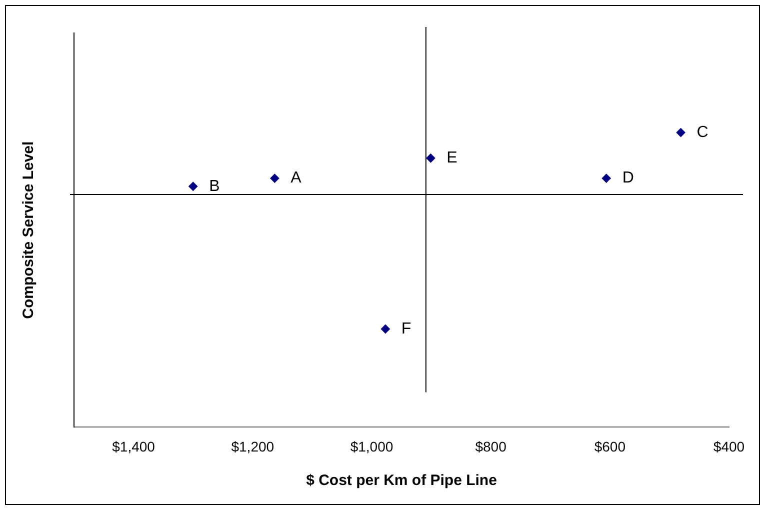 This screenshot has height=510, width=765. Describe the element at coordinates (491, 446) in the screenshot. I see `x-tick-label: $800` at that location.